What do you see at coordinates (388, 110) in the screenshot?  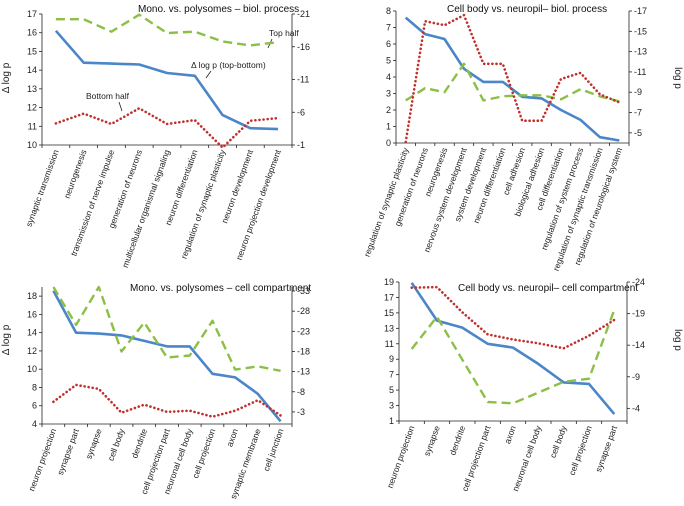 I see `p2-left-tick-label: 2` at bounding box center [388, 110].